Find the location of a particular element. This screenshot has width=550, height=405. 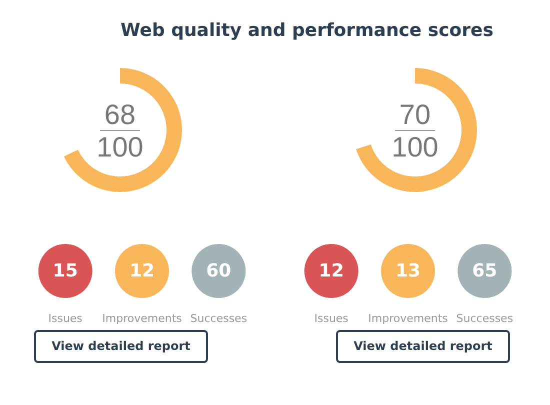

text: Web quality and performance scores is located at coordinates (307, 30).